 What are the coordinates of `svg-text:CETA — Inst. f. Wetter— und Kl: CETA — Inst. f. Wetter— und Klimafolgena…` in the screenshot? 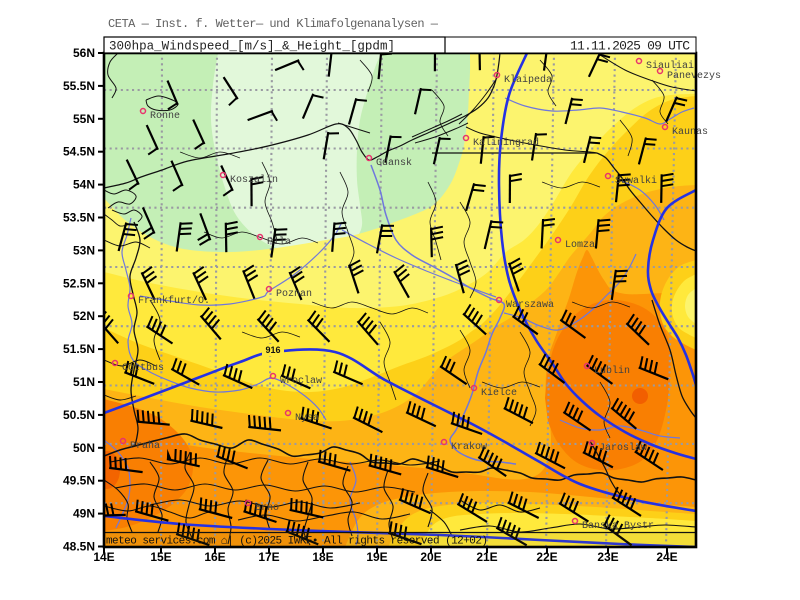 It's located at (273, 24).